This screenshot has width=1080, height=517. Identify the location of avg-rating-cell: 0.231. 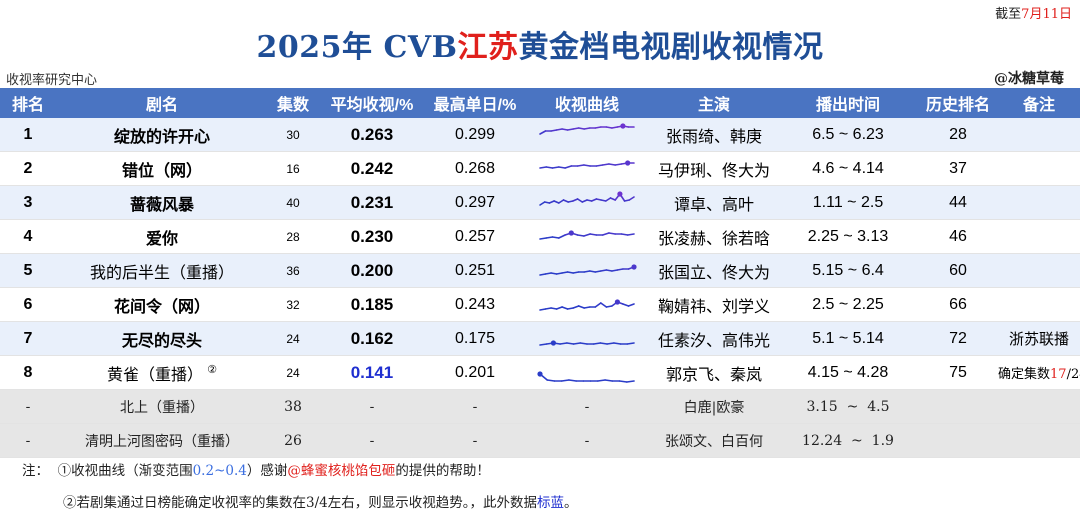
(372, 202).